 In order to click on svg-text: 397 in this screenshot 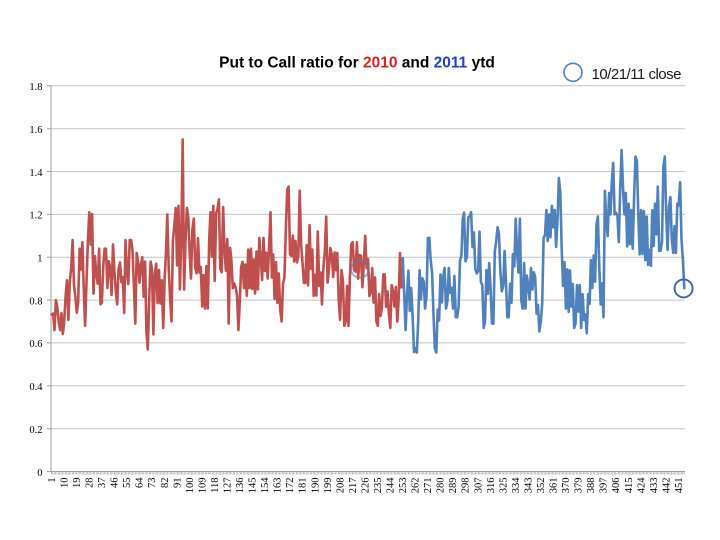, I will do `click(604, 486)`.